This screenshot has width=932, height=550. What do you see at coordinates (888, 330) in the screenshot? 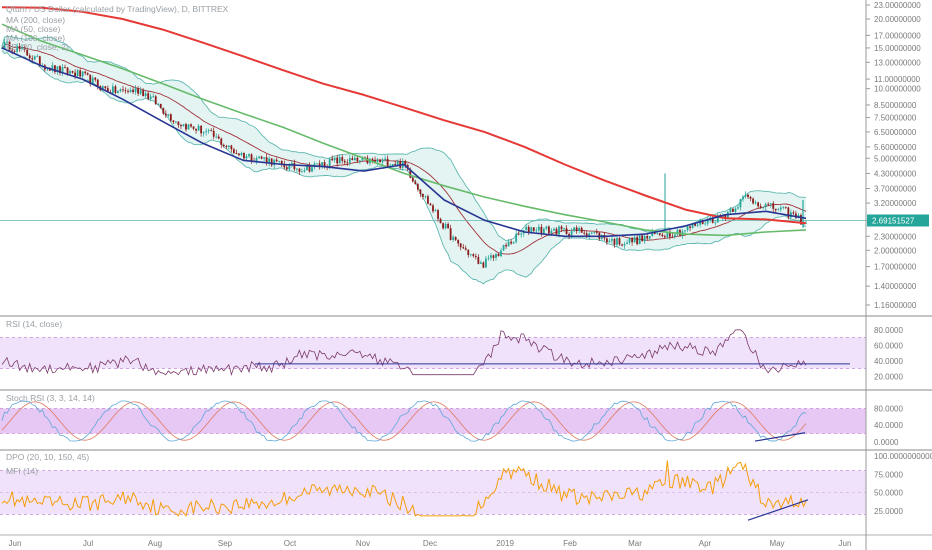
I see `rsi-tick-label: 80.0000` at bounding box center [888, 330].